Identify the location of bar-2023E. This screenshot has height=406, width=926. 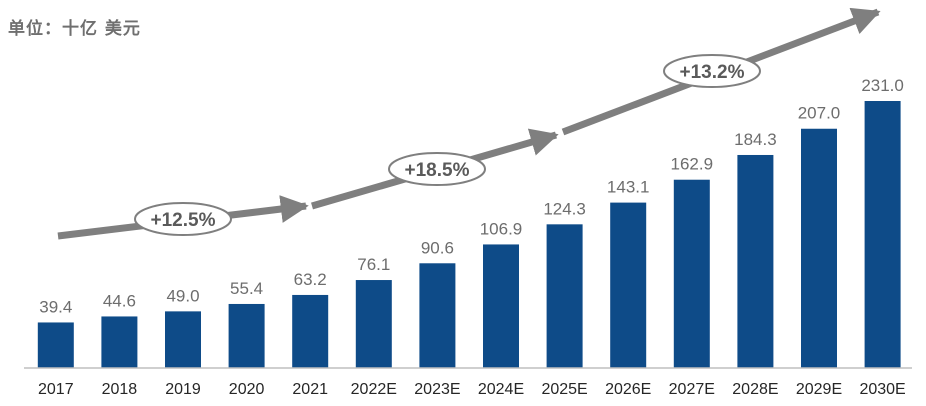
(437, 315).